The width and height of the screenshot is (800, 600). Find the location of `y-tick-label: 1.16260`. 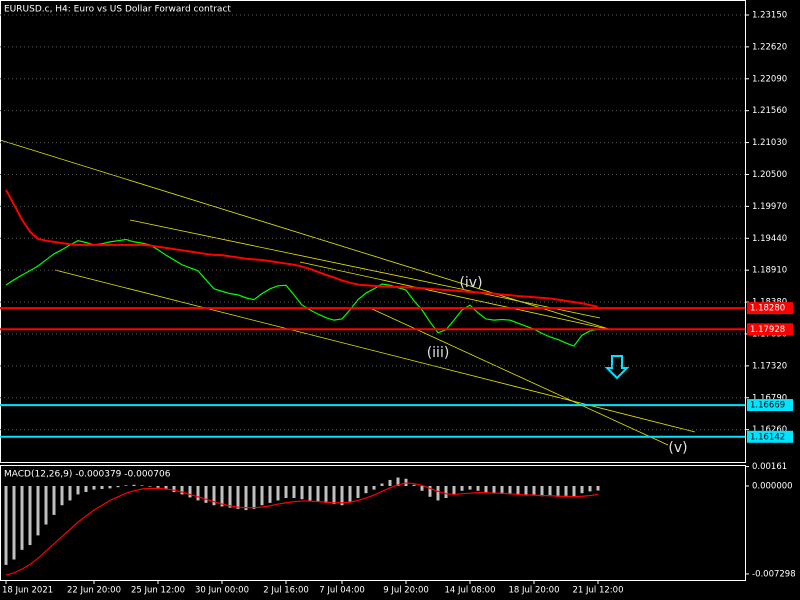

y-tick-label: 1.16260 is located at coordinates (769, 430).